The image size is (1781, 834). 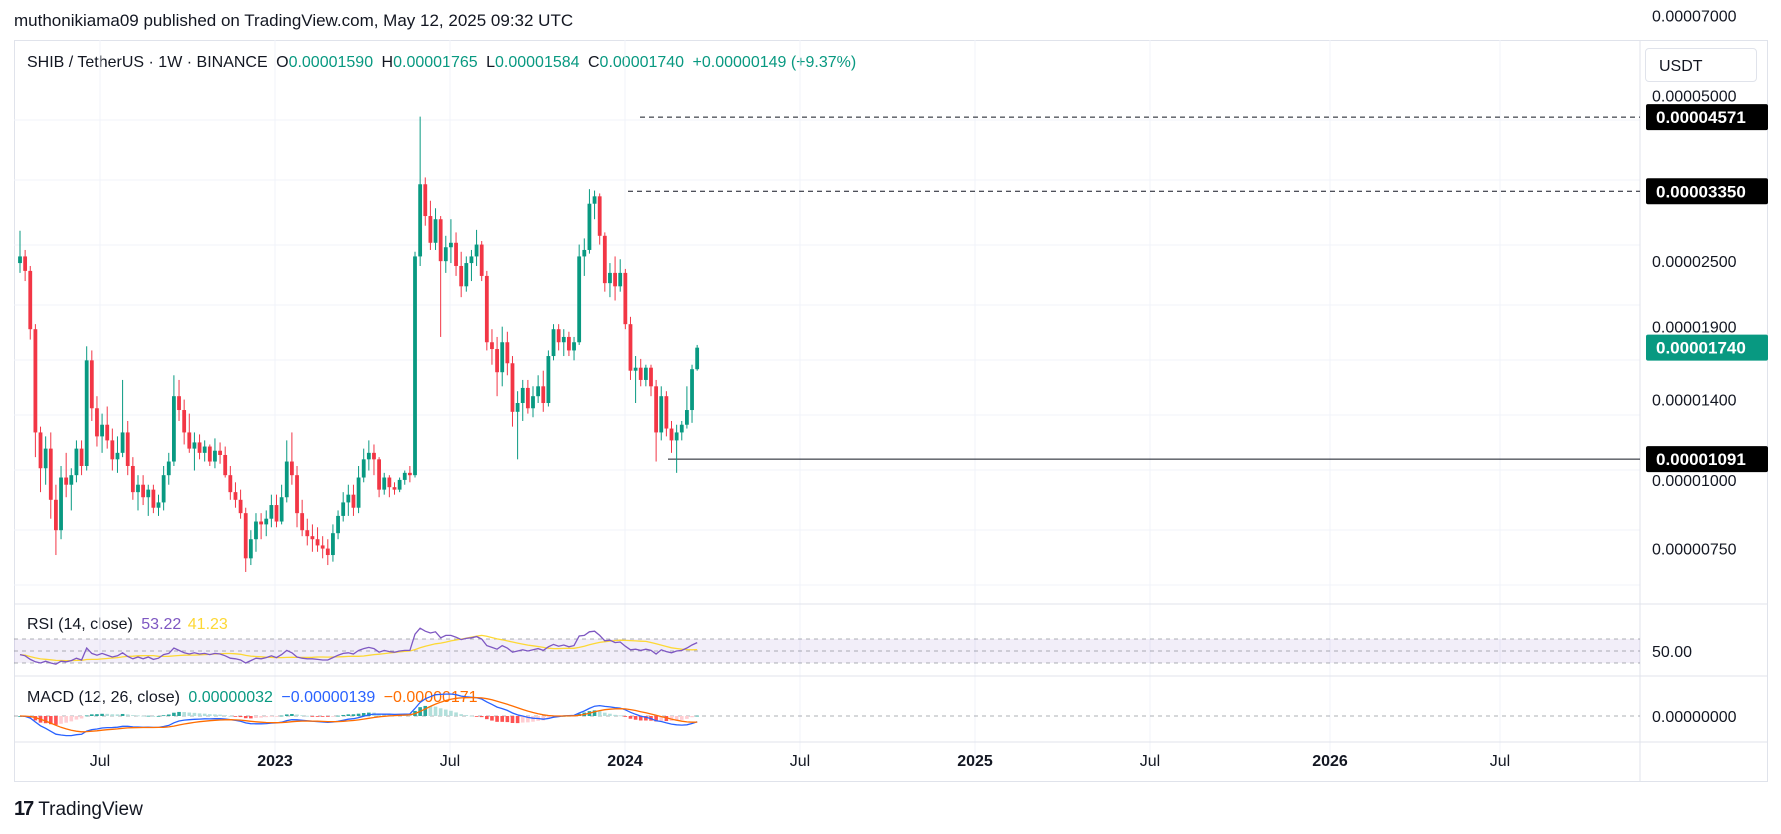 I want to click on change-value: +0.00000149 (+9.37%), so click(x=774, y=62).